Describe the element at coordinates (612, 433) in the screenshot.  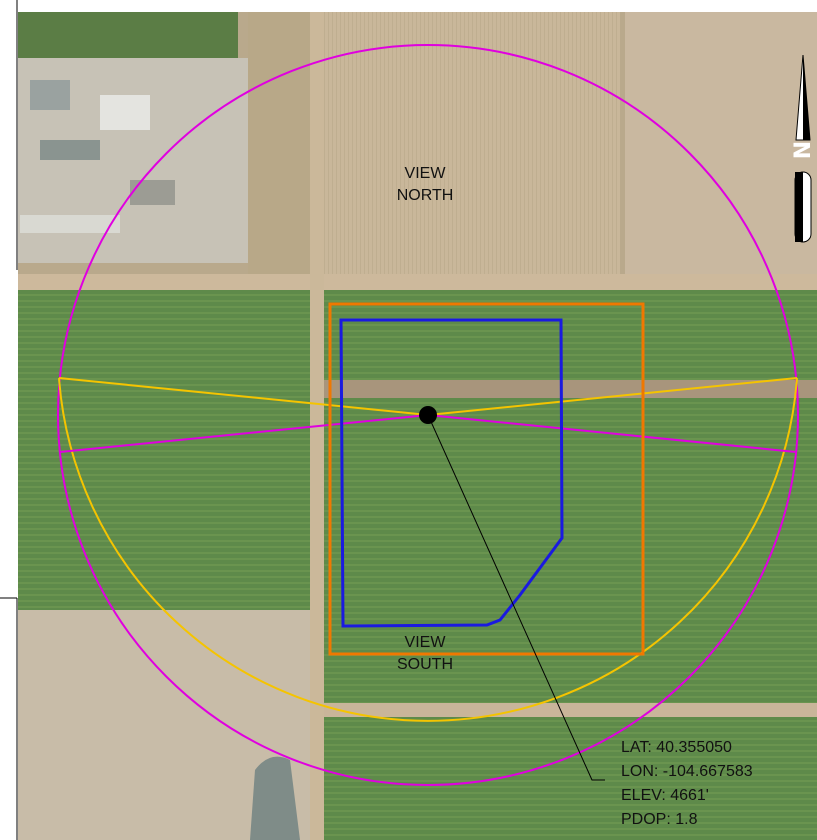
I see `view-line-east` at that location.